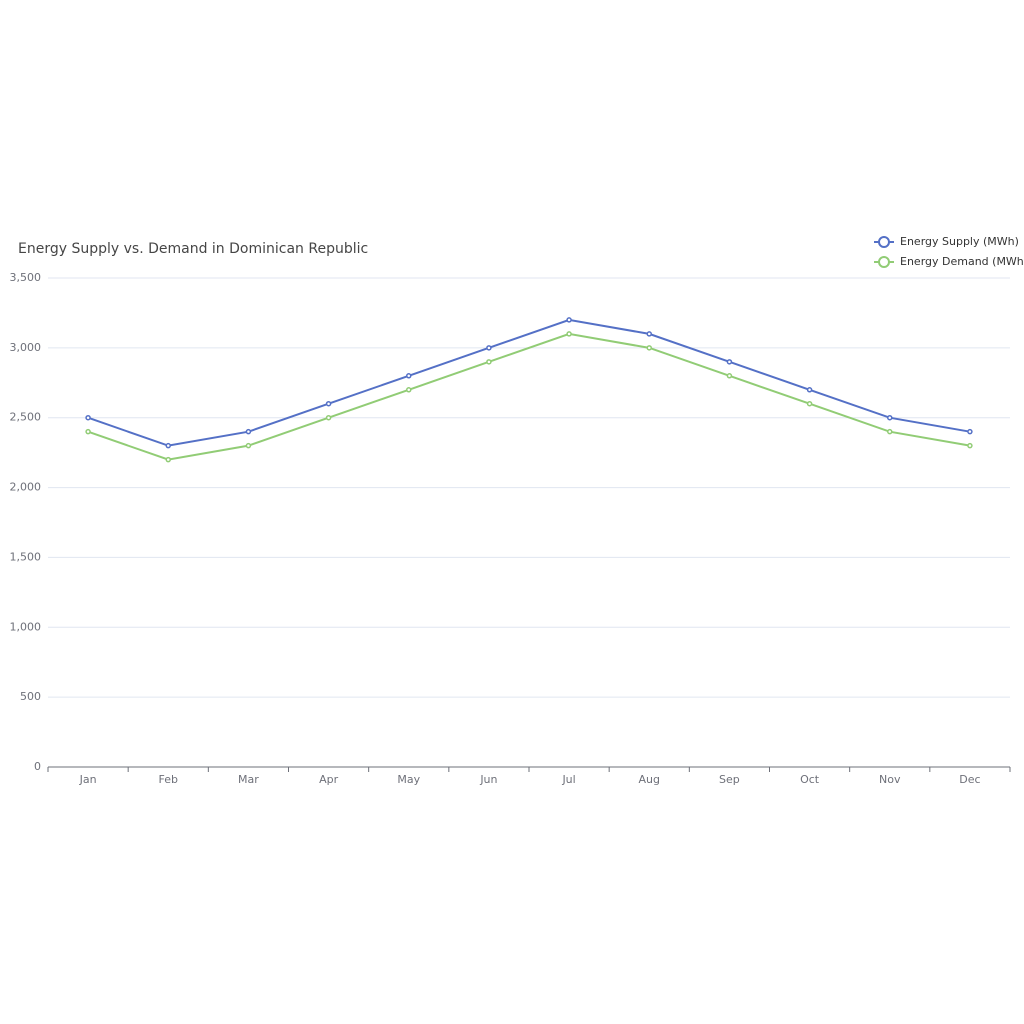 The width and height of the screenshot is (1024, 1024). What do you see at coordinates (26, 347) in the screenshot?
I see `y-tick-label: 3,000` at bounding box center [26, 347].